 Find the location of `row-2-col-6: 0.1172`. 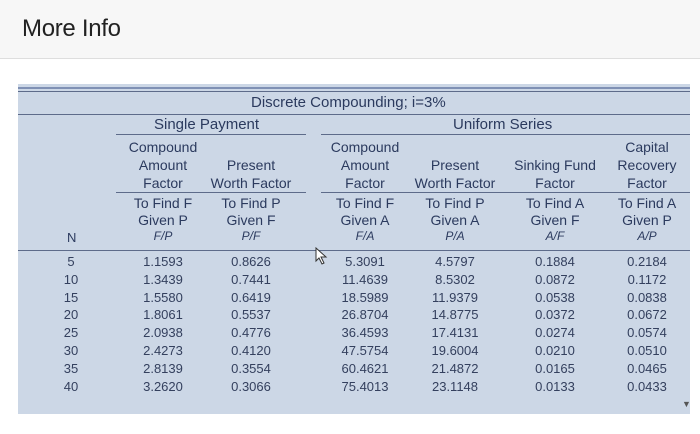

row-2-col-6: 0.1172 is located at coordinates (647, 279).